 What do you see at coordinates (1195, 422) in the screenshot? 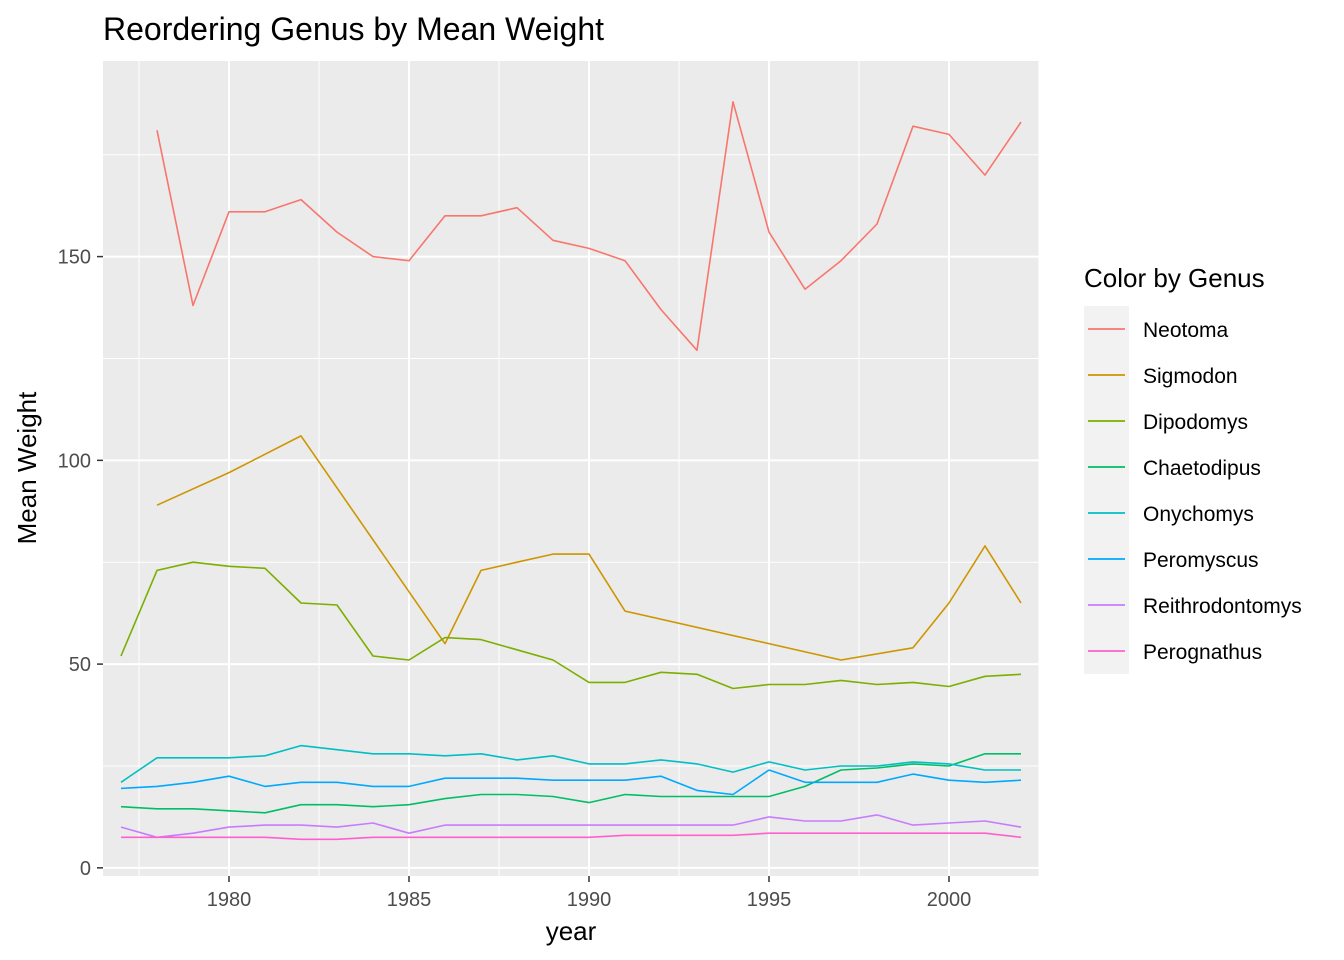
I see `legend-label-dipodomys: Dipodomys` at bounding box center [1195, 422].